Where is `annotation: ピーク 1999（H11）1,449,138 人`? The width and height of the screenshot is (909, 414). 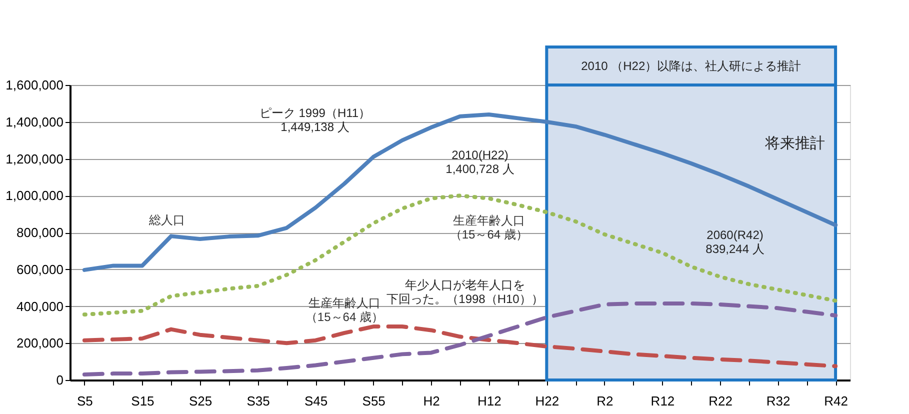 annotation: ピーク 1999（H11）1,449,138 人 is located at coordinates (315, 120).